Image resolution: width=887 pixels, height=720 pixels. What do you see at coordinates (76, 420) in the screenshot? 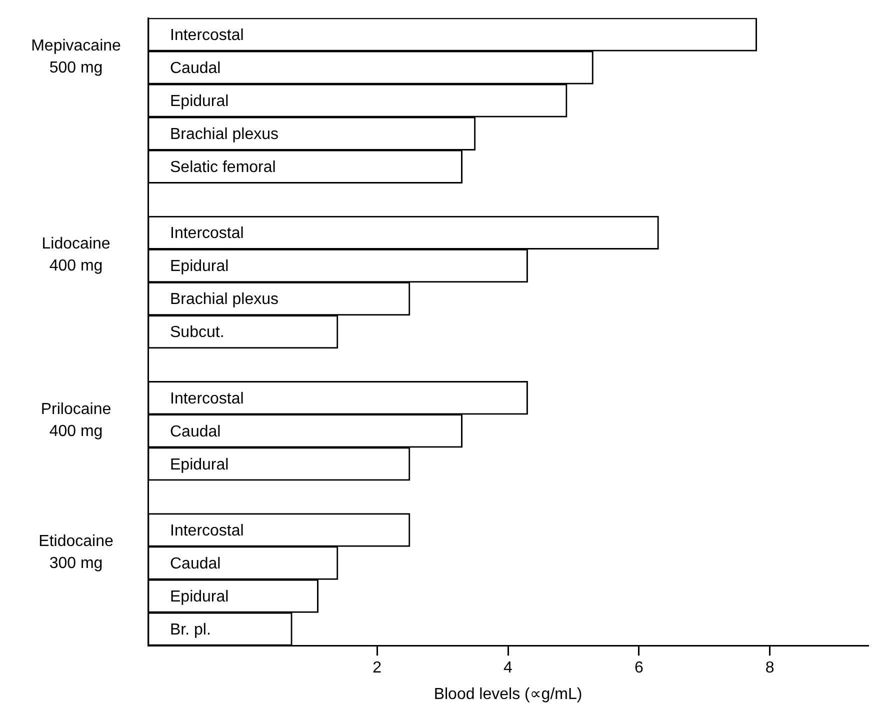
I see `text: Prilocaine 400 mg` at bounding box center [76, 420].